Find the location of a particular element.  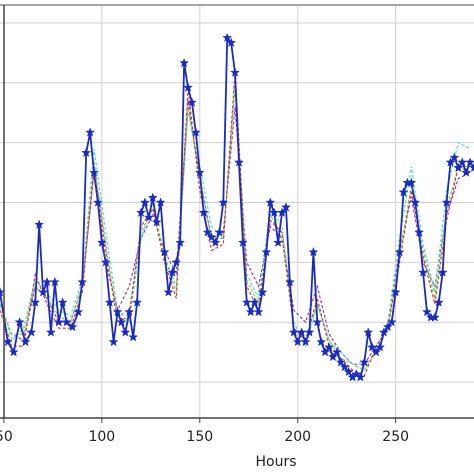

x-axis-label: Hours is located at coordinates (275, 462).